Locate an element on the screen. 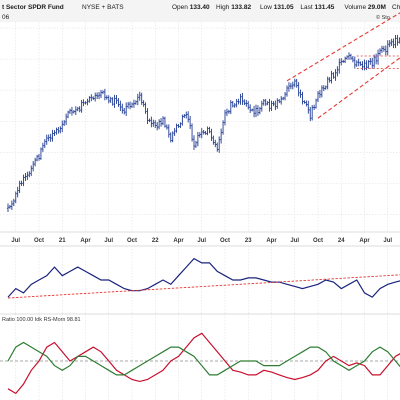  quote-high: High 133.82 is located at coordinates (233, 7).